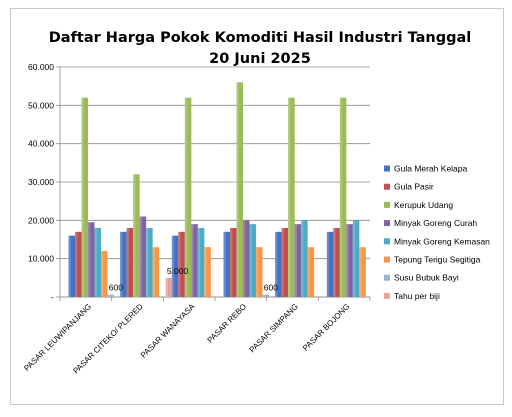 The height and width of the screenshot is (417, 512). Describe the element at coordinates (260, 59) in the screenshot. I see `chart-subtitle: 20 Juni 2025` at that location.